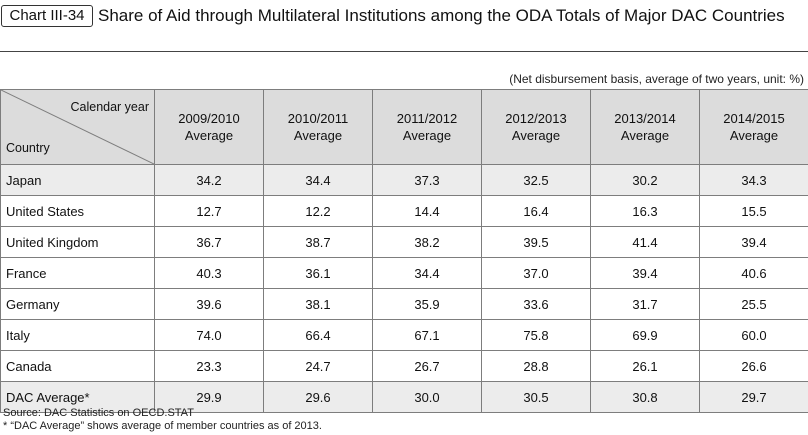 The width and height of the screenshot is (808, 435). I want to click on value-cell: 36.7, so click(209, 242).